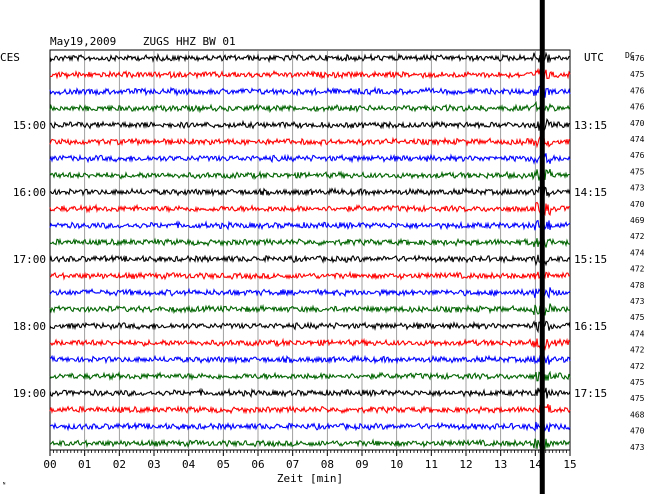 The image size is (650, 494). Describe the element at coordinates (29, 259) in the screenshot. I see `local-hour-label: 17:00` at that location.